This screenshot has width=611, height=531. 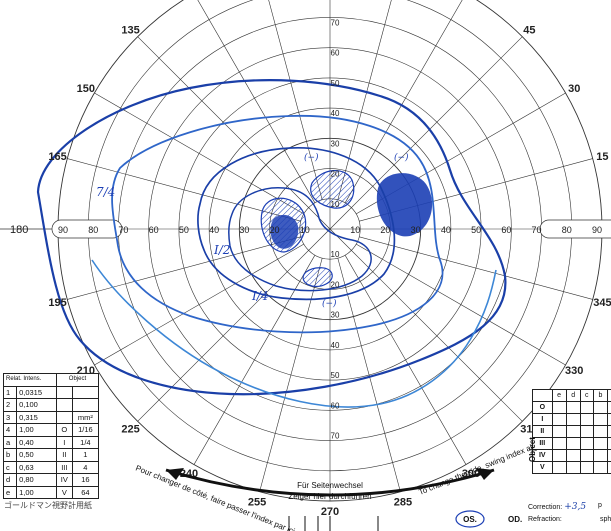 I want to click on radial-label-70: 70, so click(x=537, y=230).